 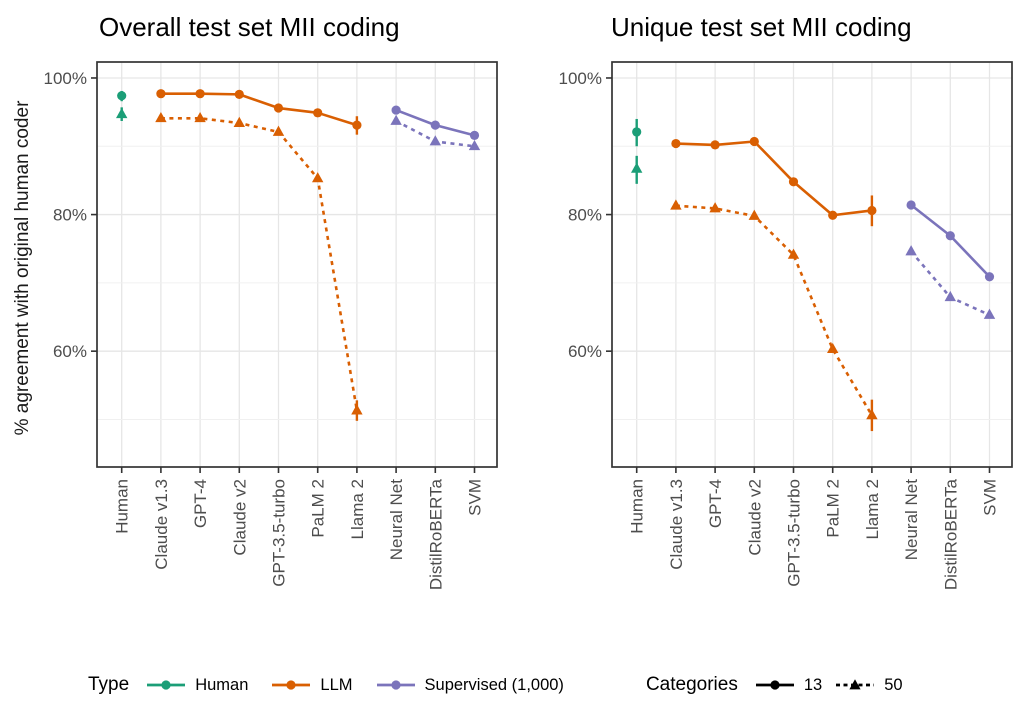 What do you see at coordinates (311, 685) in the screenshot?
I see `legend-item-llm: LLM` at bounding box center [311, 685].